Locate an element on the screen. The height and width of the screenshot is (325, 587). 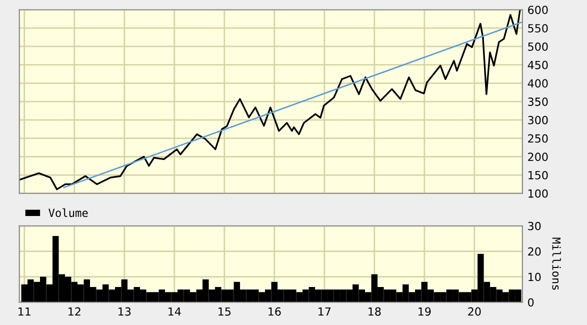
y-tick-label: 400 is located at coordinates (538, 83).